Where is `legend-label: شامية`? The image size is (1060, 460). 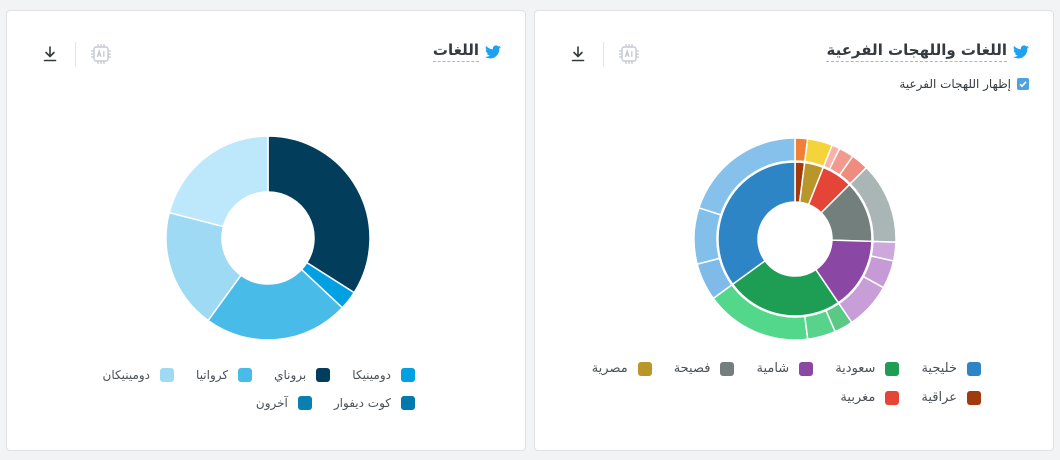
legend-label: شامية is located at coordinates (773, 368).